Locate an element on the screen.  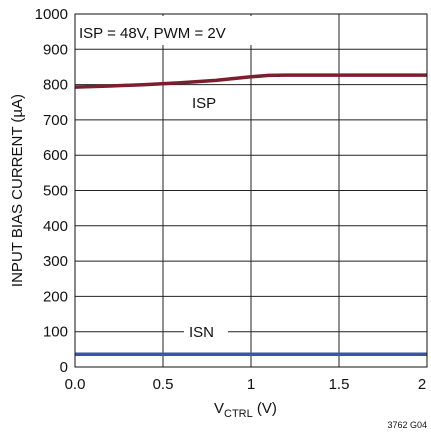
x-axis-title-subscript: CTRL is located at coordinates (238, 414).